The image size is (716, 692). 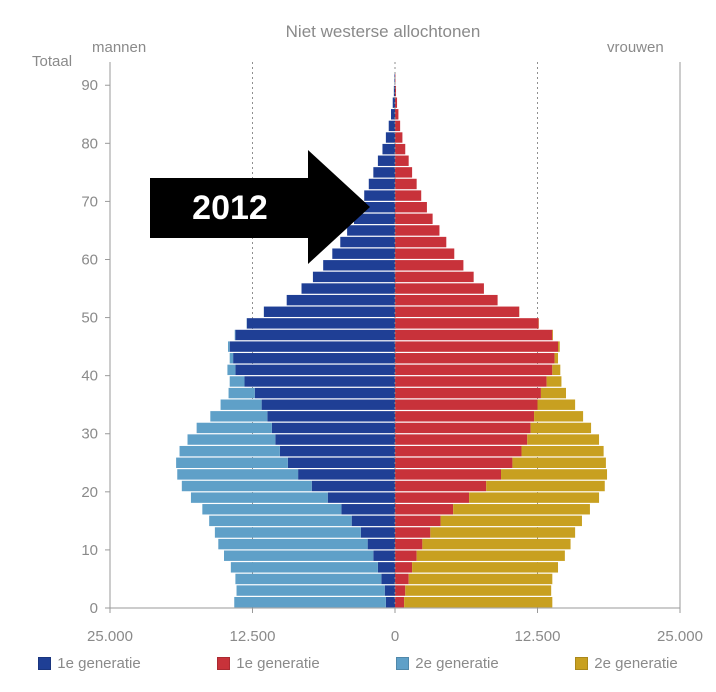 I want to click on chart-title: Niet westerse allochtonen, so click(x=383, y=31).